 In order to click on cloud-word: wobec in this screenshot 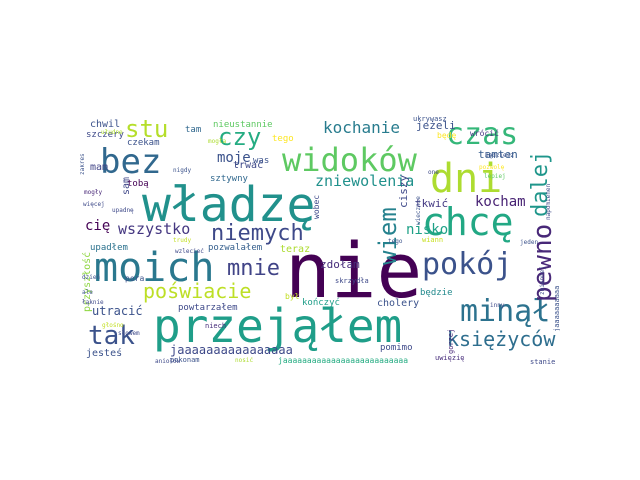, I will do `click(316, 206)`.